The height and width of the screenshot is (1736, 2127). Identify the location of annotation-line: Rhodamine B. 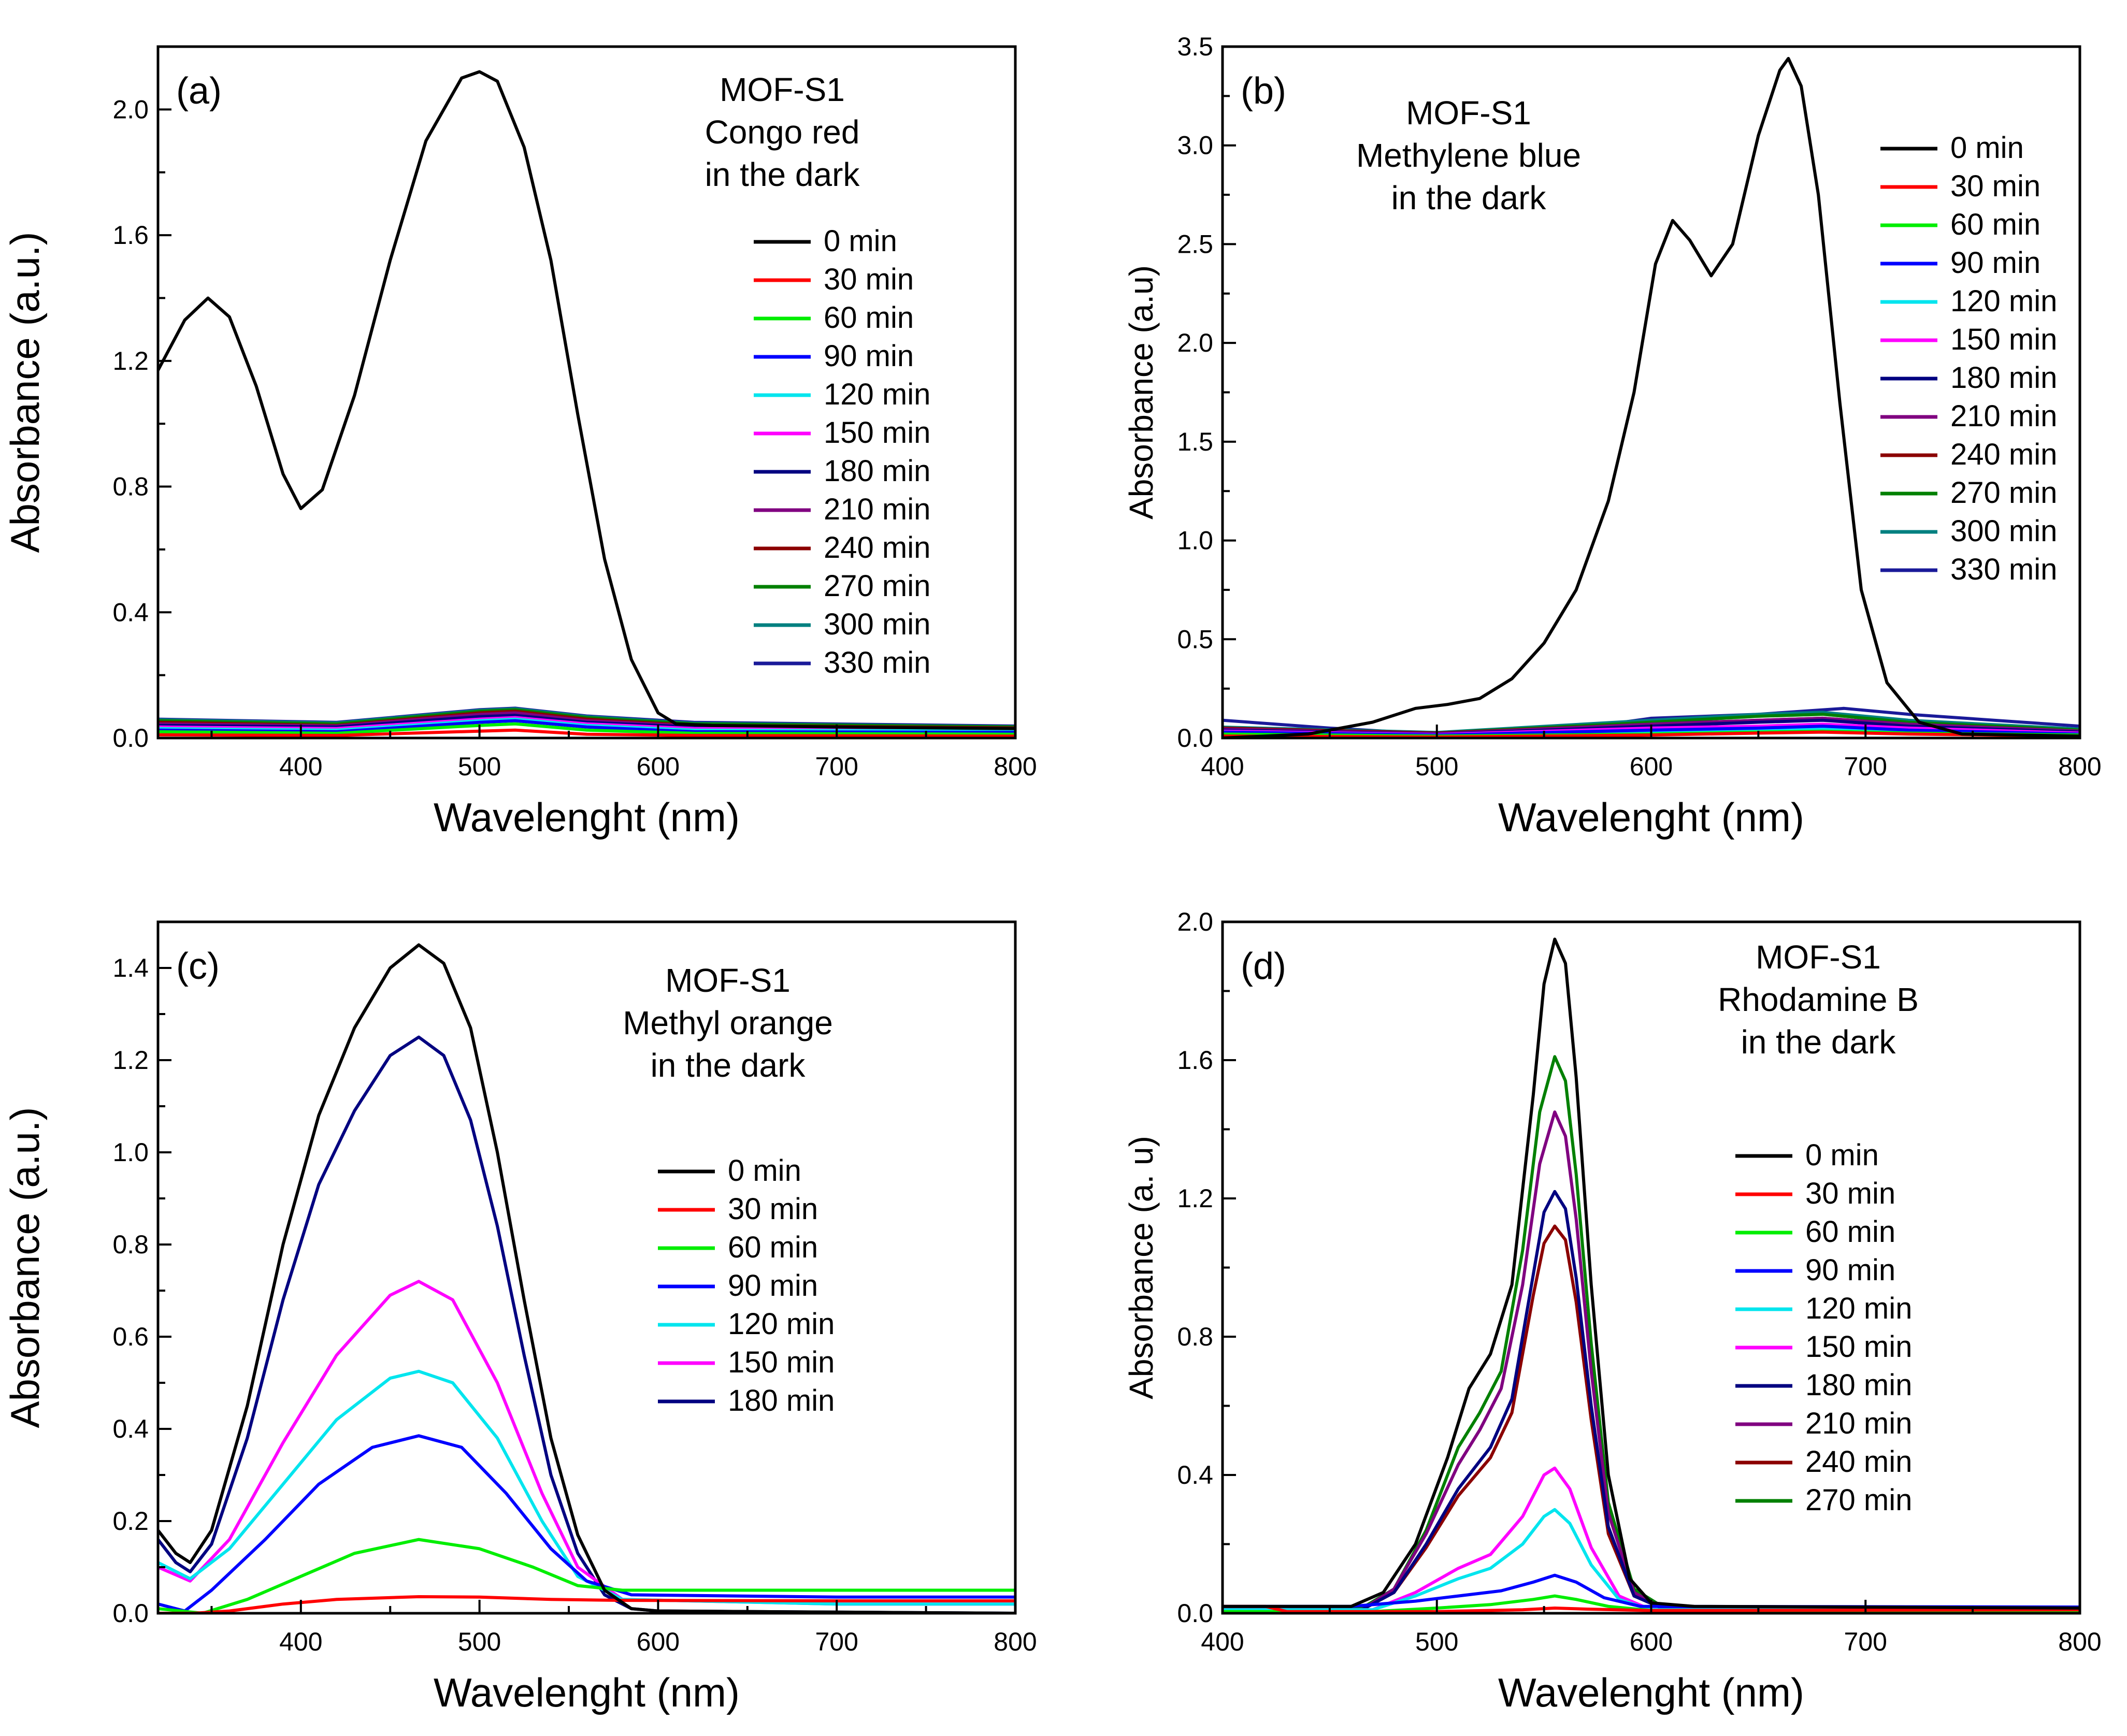
(1818, 999).